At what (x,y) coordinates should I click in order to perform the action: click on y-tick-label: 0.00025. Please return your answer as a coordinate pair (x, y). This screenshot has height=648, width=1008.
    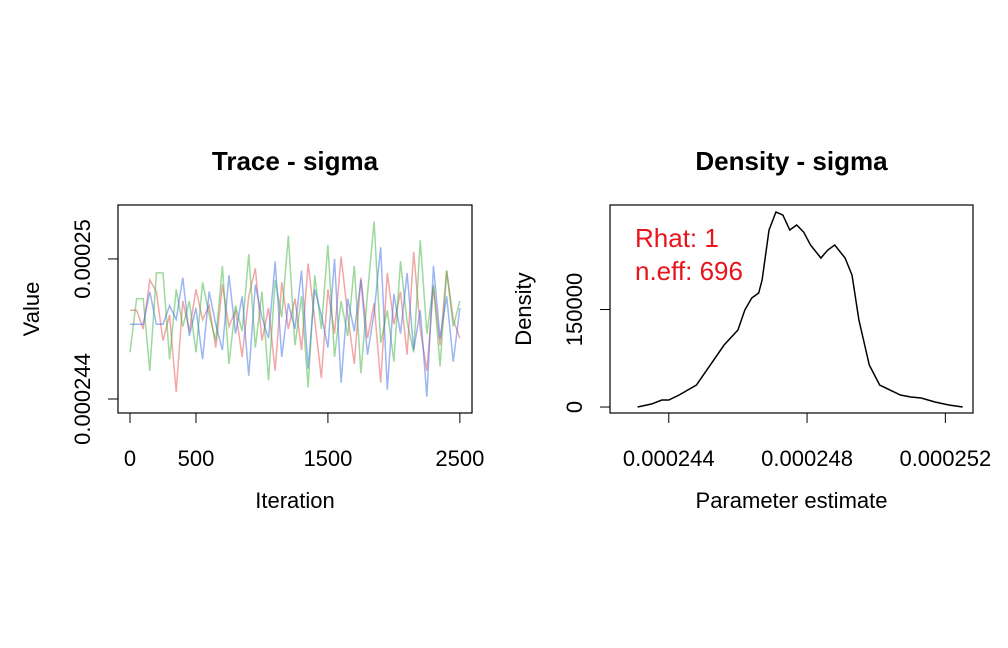
    Looking at the image, I should click on (82, 259).